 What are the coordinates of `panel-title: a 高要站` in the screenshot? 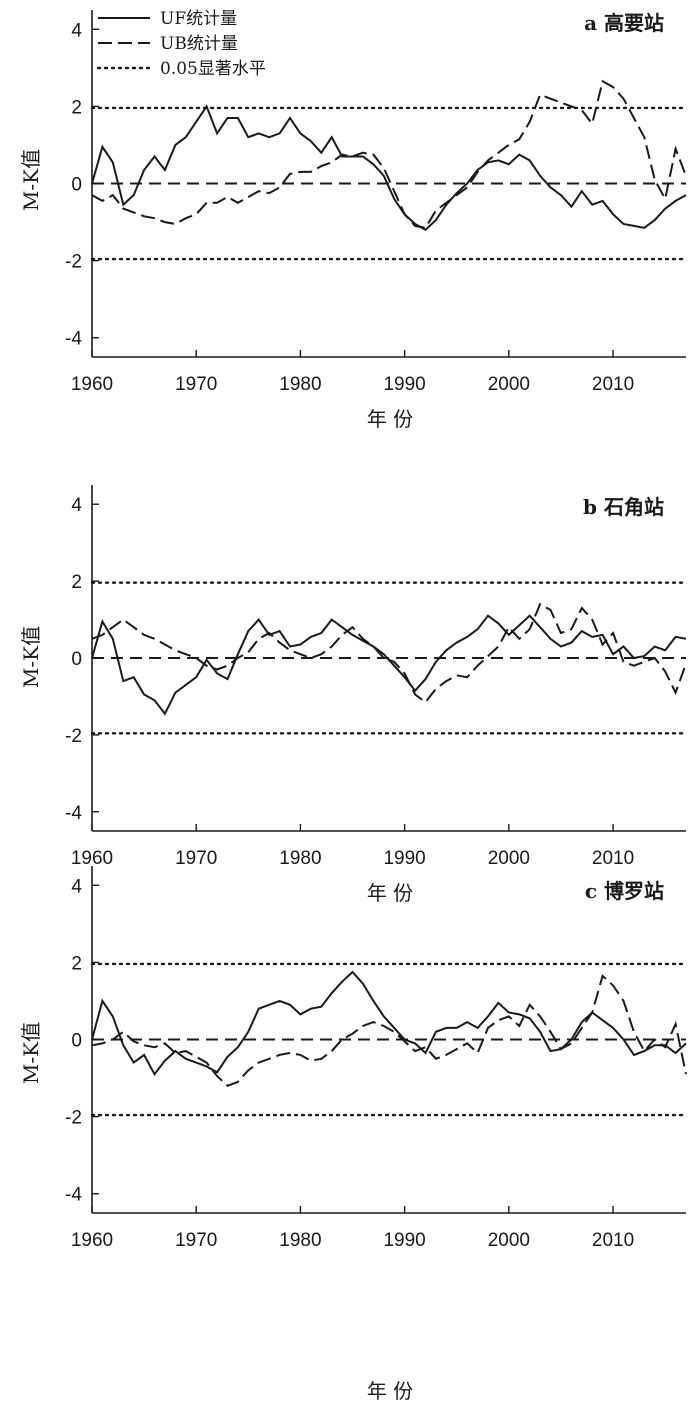 It's located at (624, 23).